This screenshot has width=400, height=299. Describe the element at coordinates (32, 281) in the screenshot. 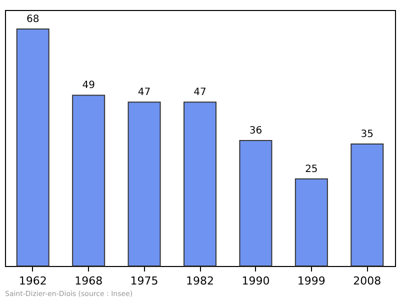

I see `x-tick-label: 1962` at that location.